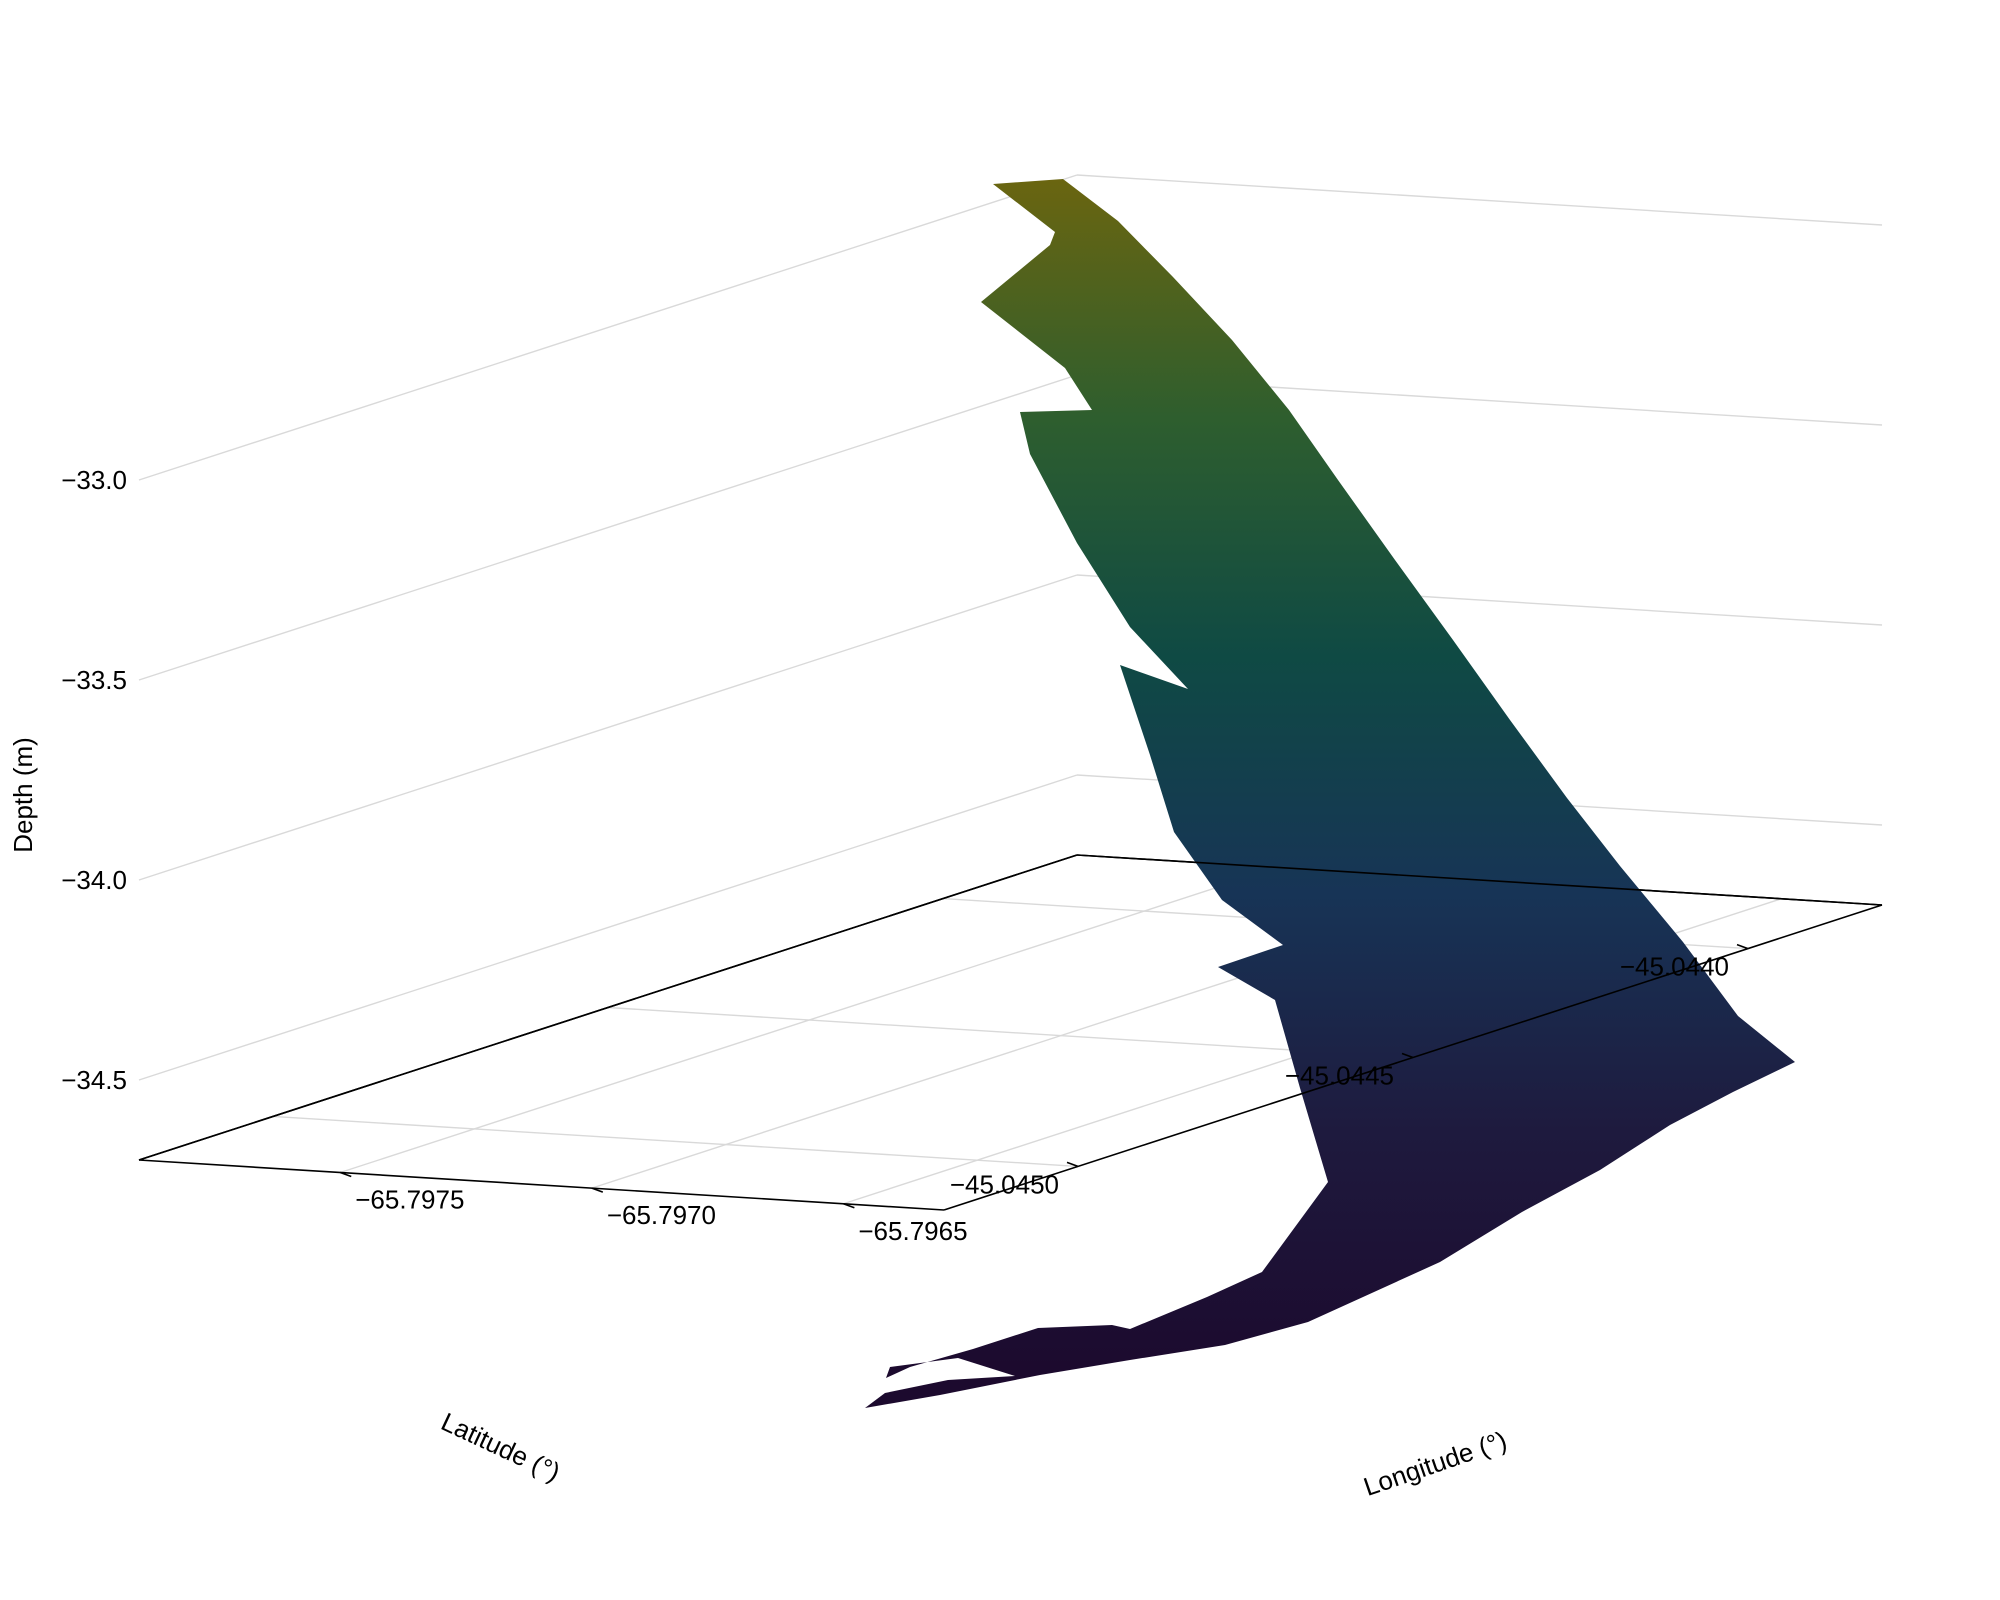 The image size is (2000, 1600). Describe the element at coordinates (1004, 1184) in the screenshot. I see `y-tick-label: −45.0450` at that location.